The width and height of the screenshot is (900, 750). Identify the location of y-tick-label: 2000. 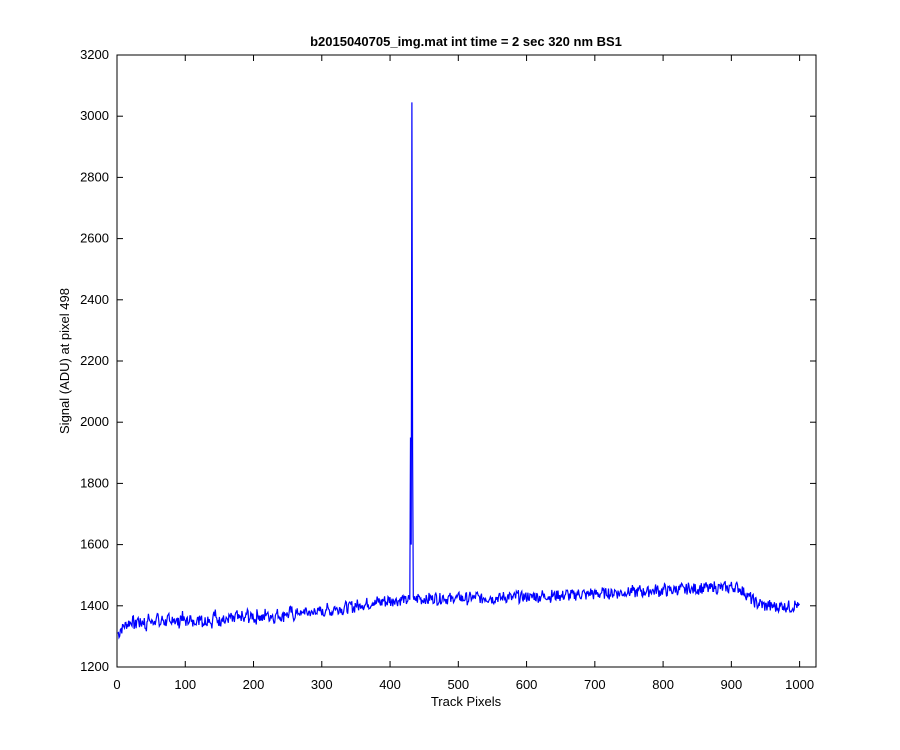
(94, 421).